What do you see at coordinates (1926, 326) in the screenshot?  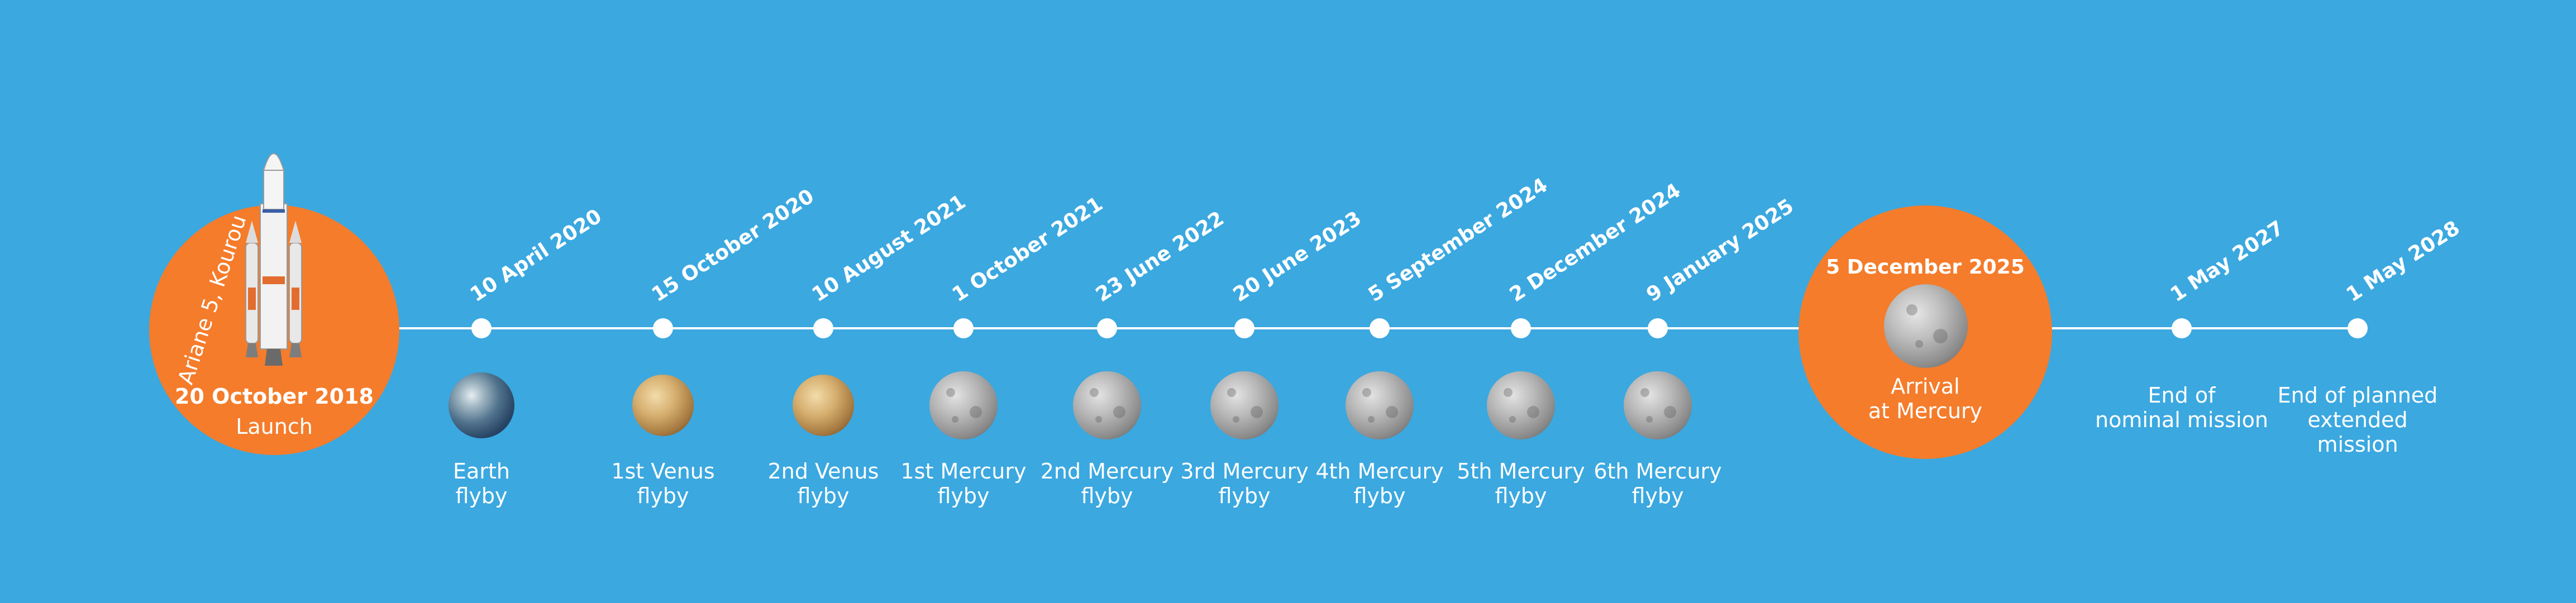 I see `mercury-arrival-icon` at bounding box center [1926, 326].